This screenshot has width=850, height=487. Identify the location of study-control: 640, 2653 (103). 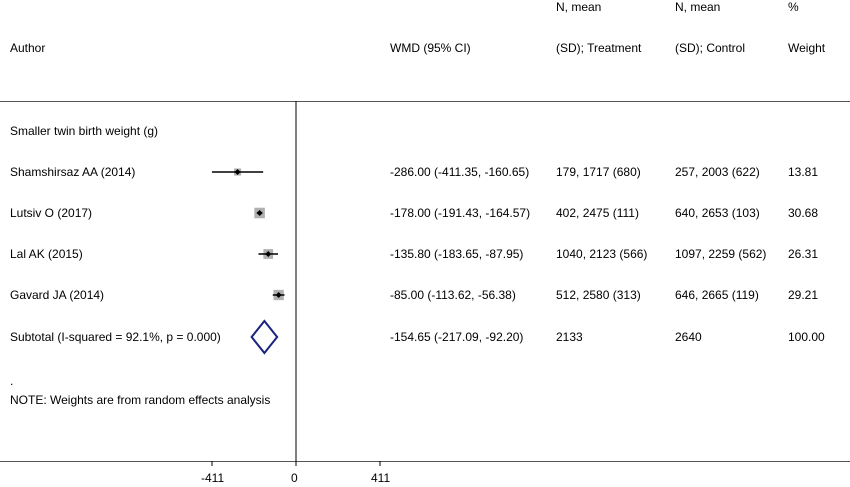
(717, 213).